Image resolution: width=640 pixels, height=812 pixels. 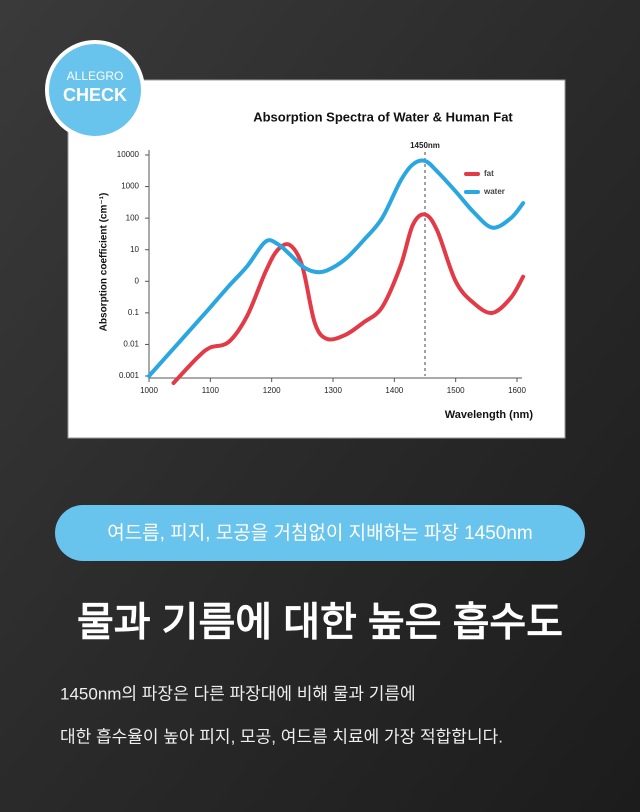 What do you see at coordinates (95, 95) in the screenshot?
I see `badge-line: CHECK` at bounding box center [95, 95].